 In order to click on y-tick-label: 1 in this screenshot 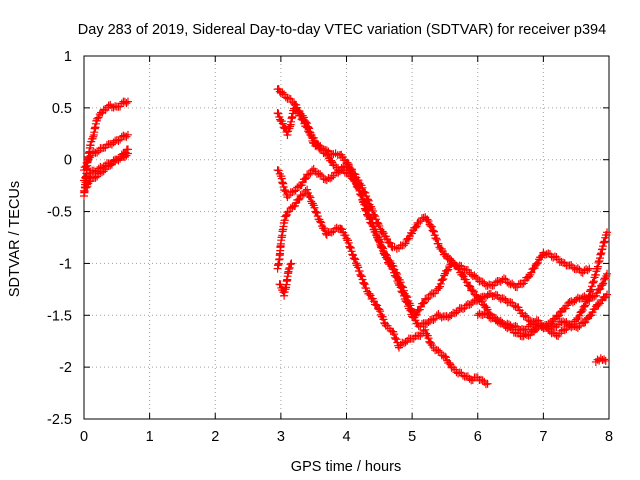, I will do `click(68, 57)`.